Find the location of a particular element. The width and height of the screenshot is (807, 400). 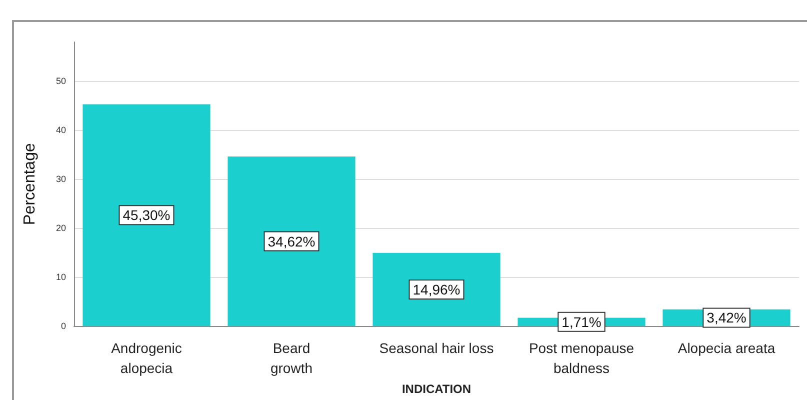

y-axis-title: Percentage is located at coordinates (30, 184).